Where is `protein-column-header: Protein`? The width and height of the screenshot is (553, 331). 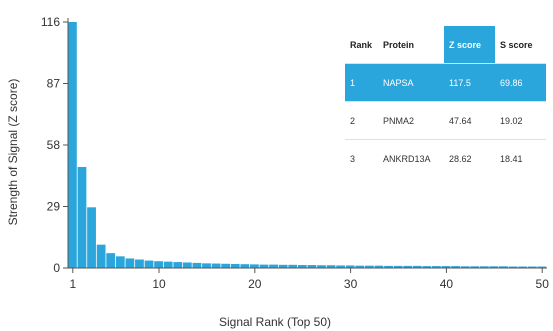 protein-column-header: Protein is located at coordinates (399, 44).